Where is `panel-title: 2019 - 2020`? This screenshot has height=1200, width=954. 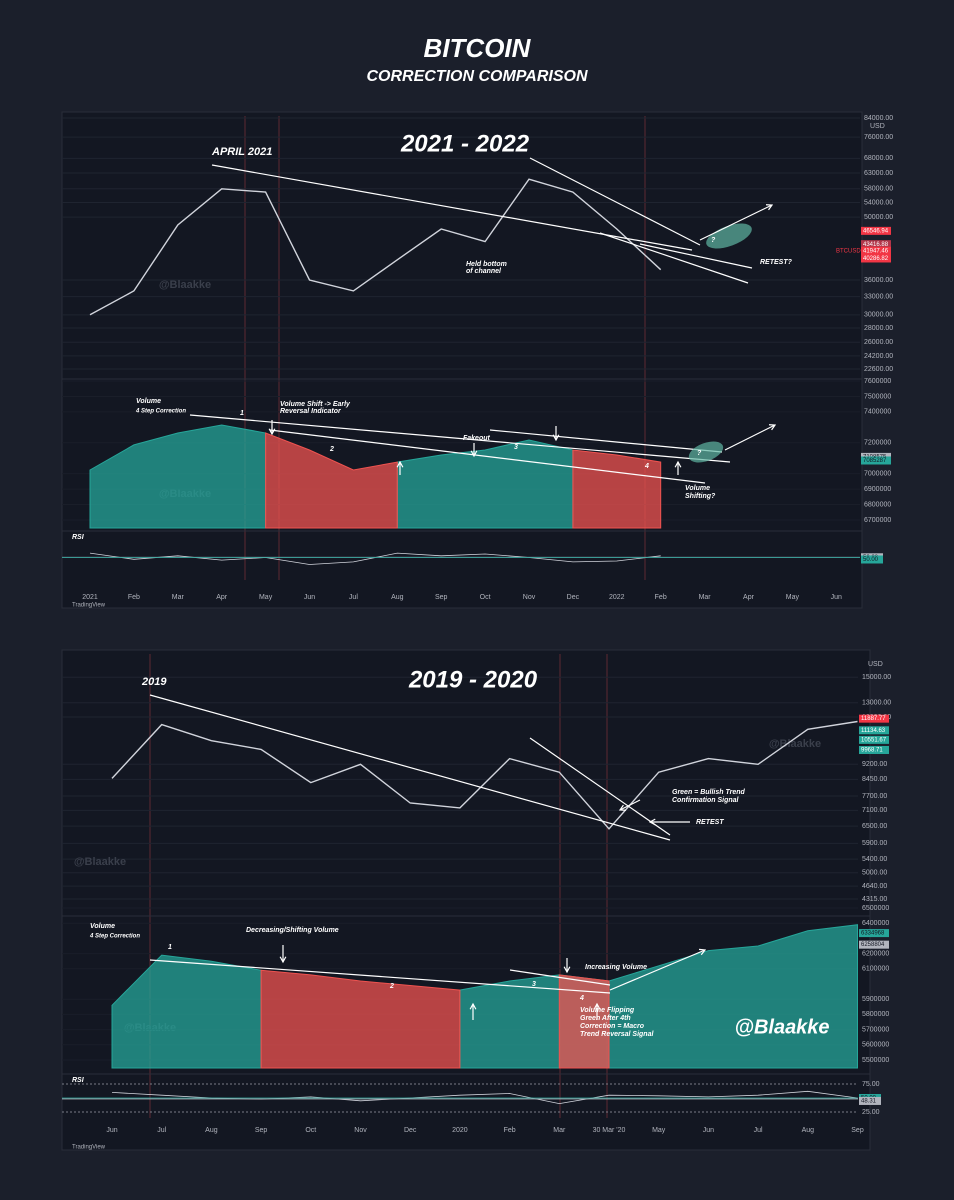 panel-title: 2019 - 2020 is located at coordinates (473, 679).